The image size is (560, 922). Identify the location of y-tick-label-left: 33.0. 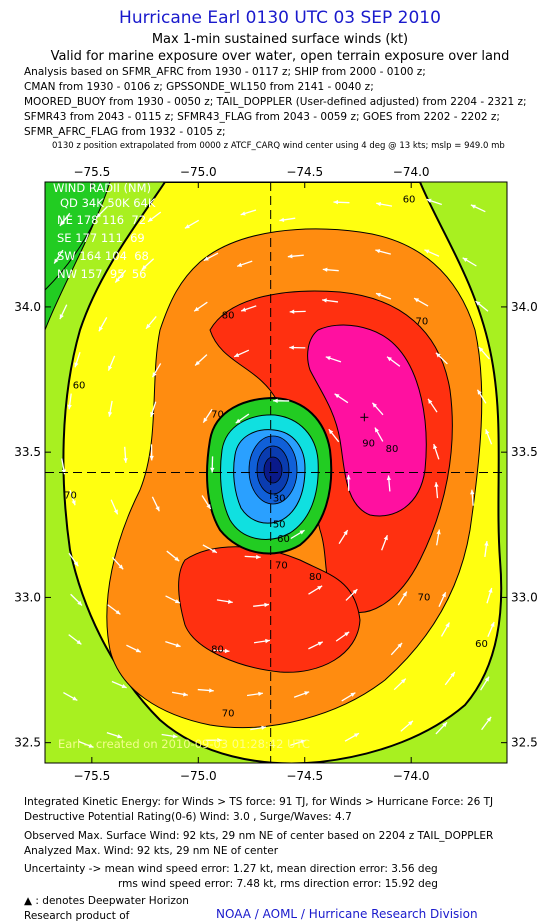
(27, 597).